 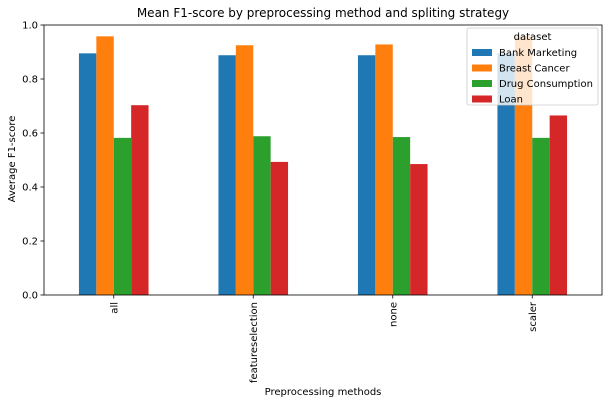 I want to click on x-tick-label-scaler: scaler, so click(x=533, y=316).